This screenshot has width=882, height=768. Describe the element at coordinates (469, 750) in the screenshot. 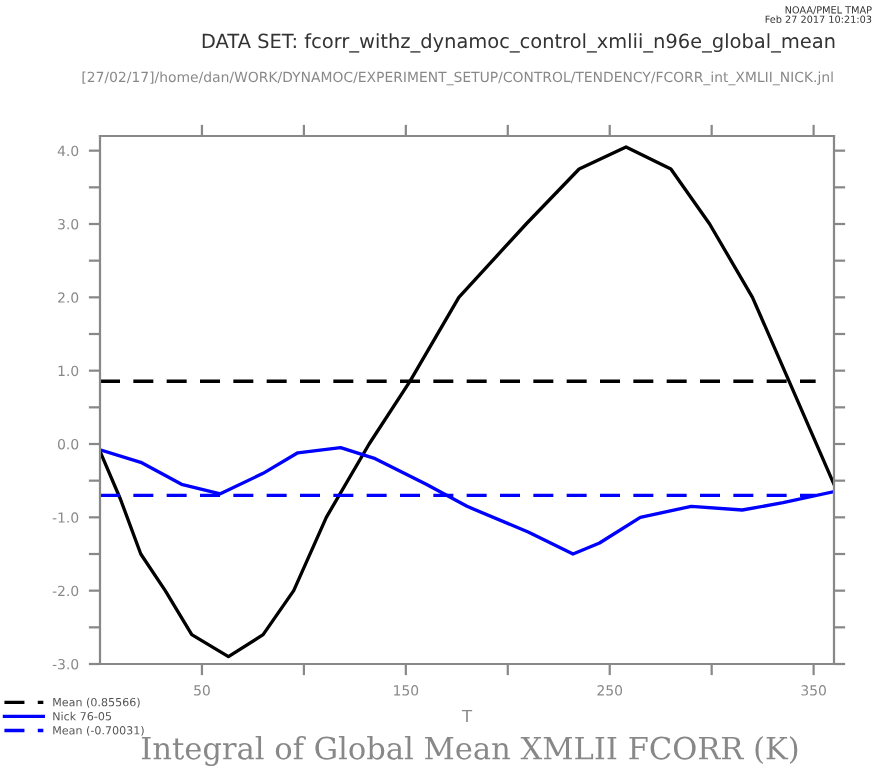

I see `text: Integral of Global Mean XMLII FCORR (K)` at that location.